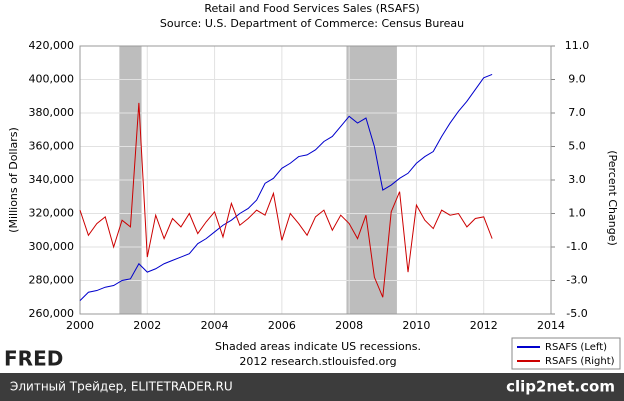 This screenshot has height=401, width=624. I want to click on footer-text: Элитный Трейдер, ELITETRADER.RU, so click(121, 387).